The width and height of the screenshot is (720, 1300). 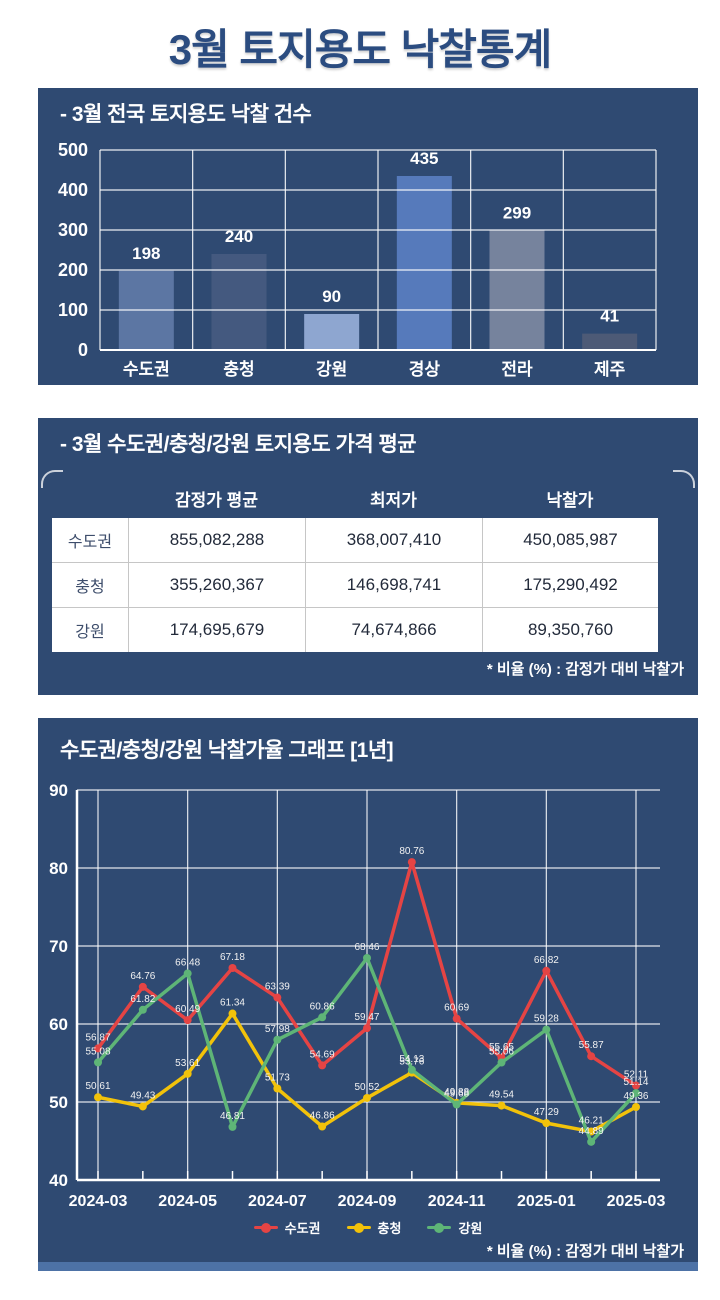 What do you see at coordinates (368, 1266) in the screenshot?
I see `bottom-accent-strip` at bounding box center [368, 1266].